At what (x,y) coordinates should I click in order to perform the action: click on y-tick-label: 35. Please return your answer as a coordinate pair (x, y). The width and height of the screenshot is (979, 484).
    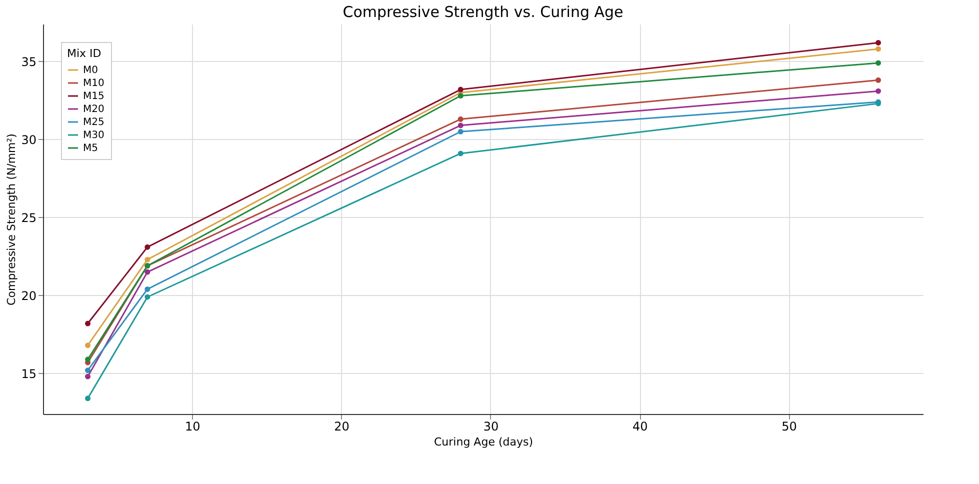
    Looking at the image, I should click on (28, 61).